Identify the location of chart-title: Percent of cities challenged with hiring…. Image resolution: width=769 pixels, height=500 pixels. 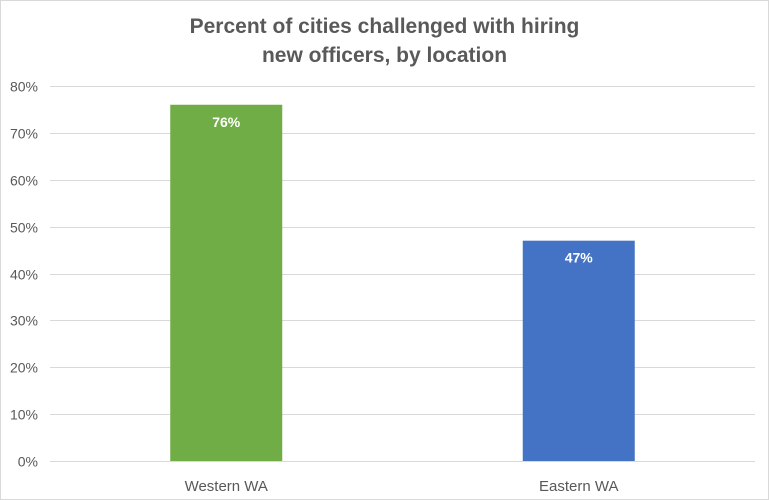
(384, 41).